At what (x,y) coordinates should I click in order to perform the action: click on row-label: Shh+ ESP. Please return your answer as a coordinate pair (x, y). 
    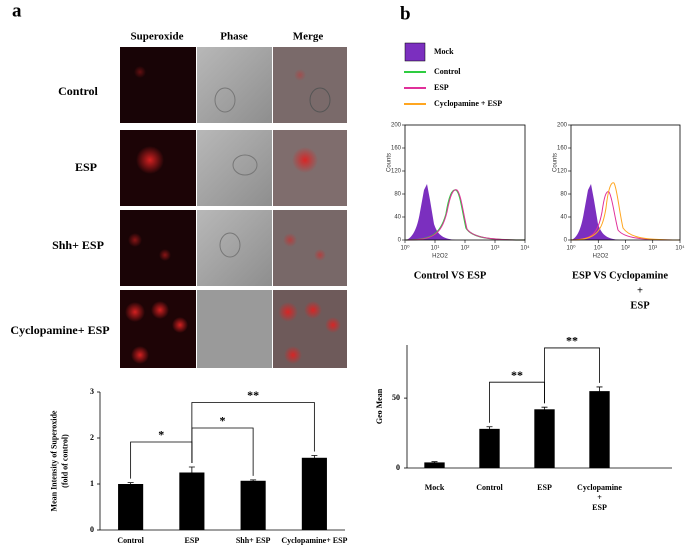
    Looking at the image, I should click on (78, 245).